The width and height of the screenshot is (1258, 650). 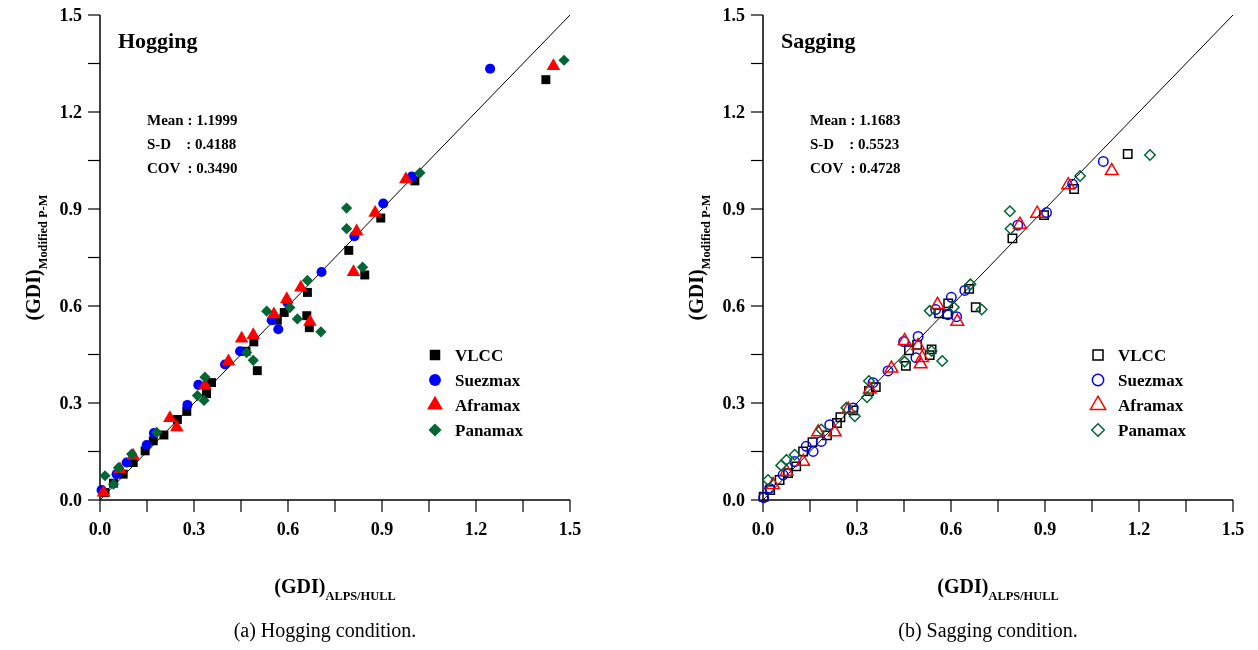 I want to click on annotation: S-D : 0.5523, so click(x=855, y=144).